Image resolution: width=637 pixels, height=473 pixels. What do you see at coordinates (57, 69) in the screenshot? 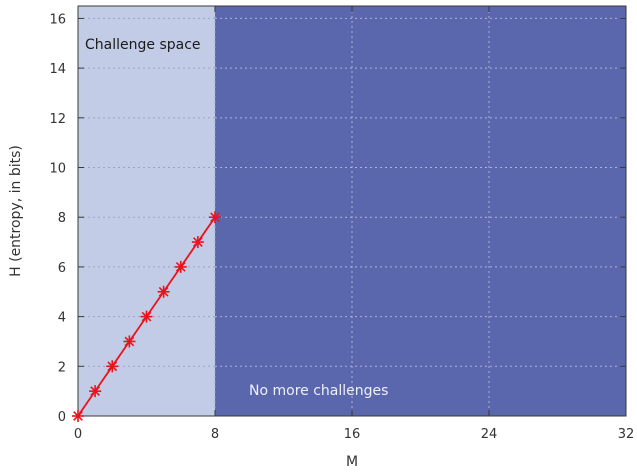
I see `y-tick-label: 14` at bounding box center [57, 69].